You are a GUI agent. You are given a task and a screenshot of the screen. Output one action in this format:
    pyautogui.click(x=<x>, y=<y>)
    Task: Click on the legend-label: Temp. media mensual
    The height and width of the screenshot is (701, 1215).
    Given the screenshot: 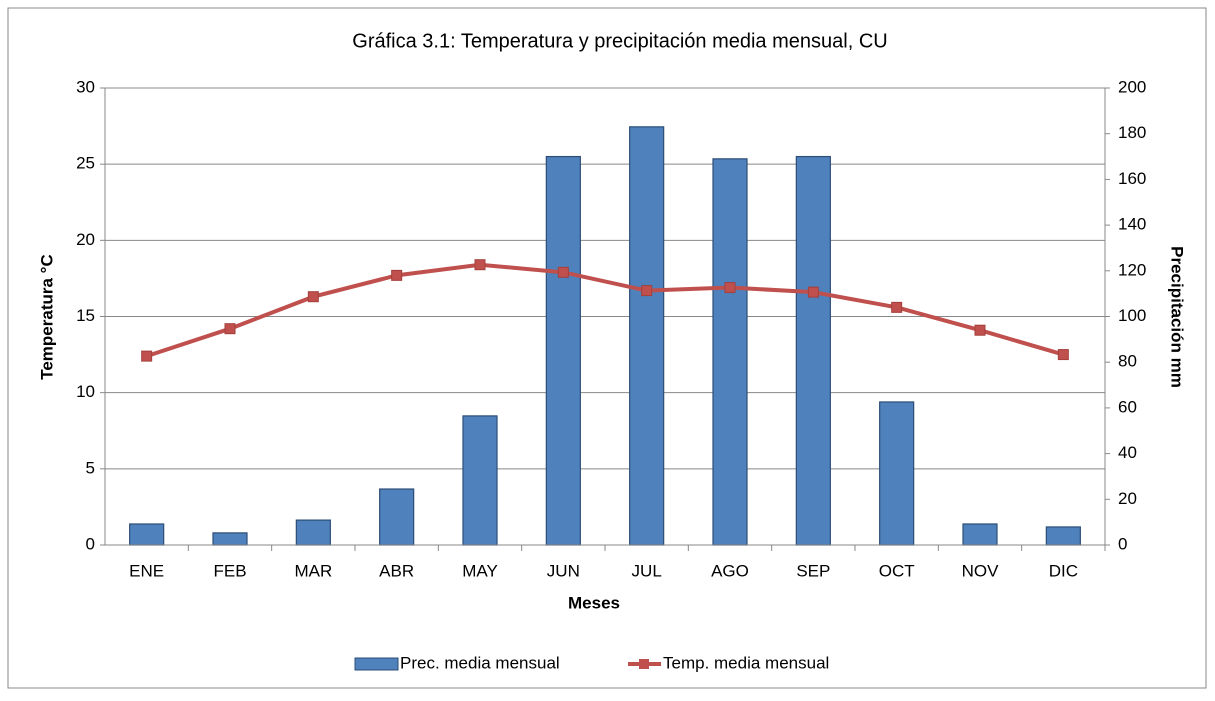 What is the action you would take?
    pyautogui.click(x=746, y=662)
    